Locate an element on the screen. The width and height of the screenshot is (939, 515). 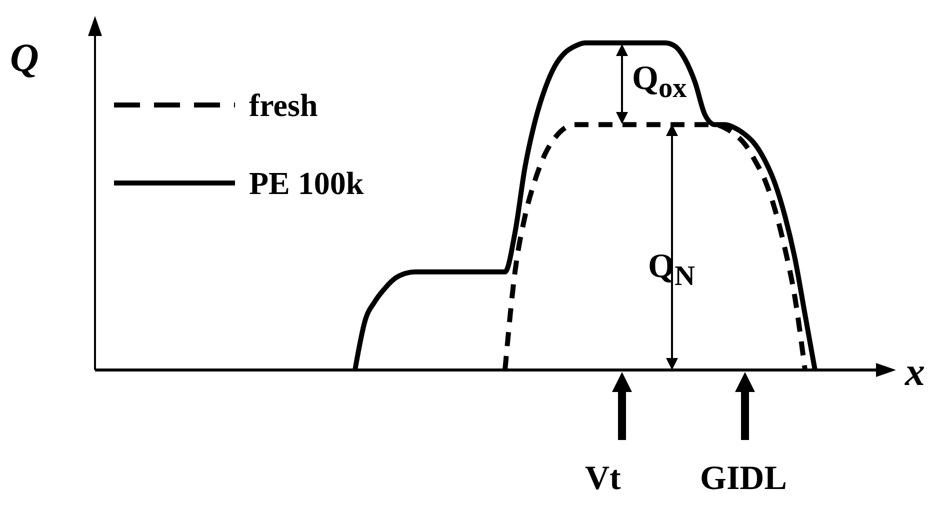
legend-label: fresh is located at coordinates (283, 105).